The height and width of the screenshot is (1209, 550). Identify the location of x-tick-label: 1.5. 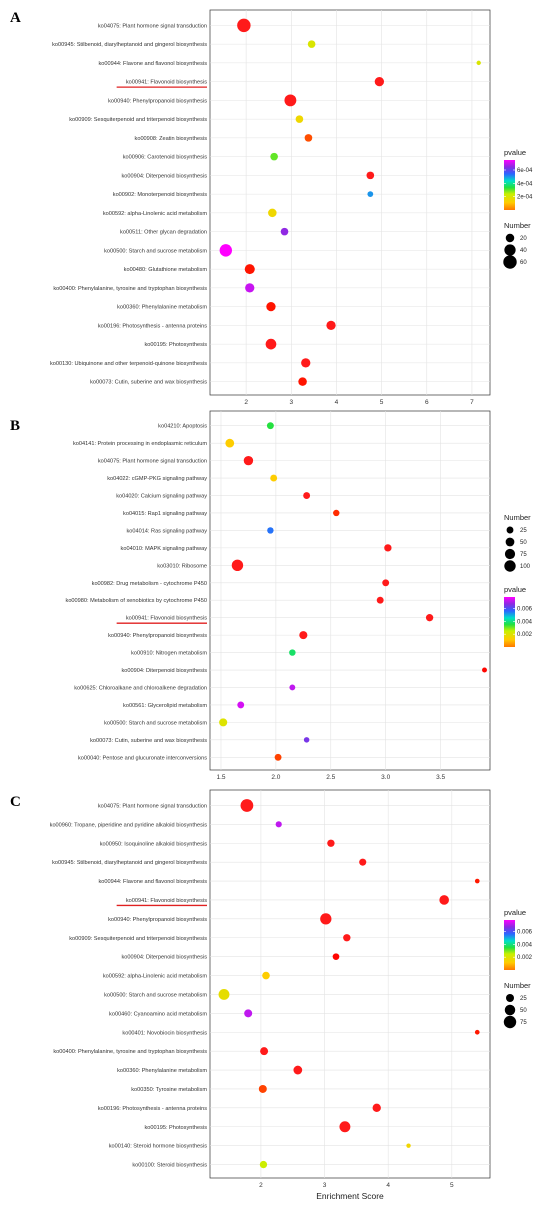
(220, 777).